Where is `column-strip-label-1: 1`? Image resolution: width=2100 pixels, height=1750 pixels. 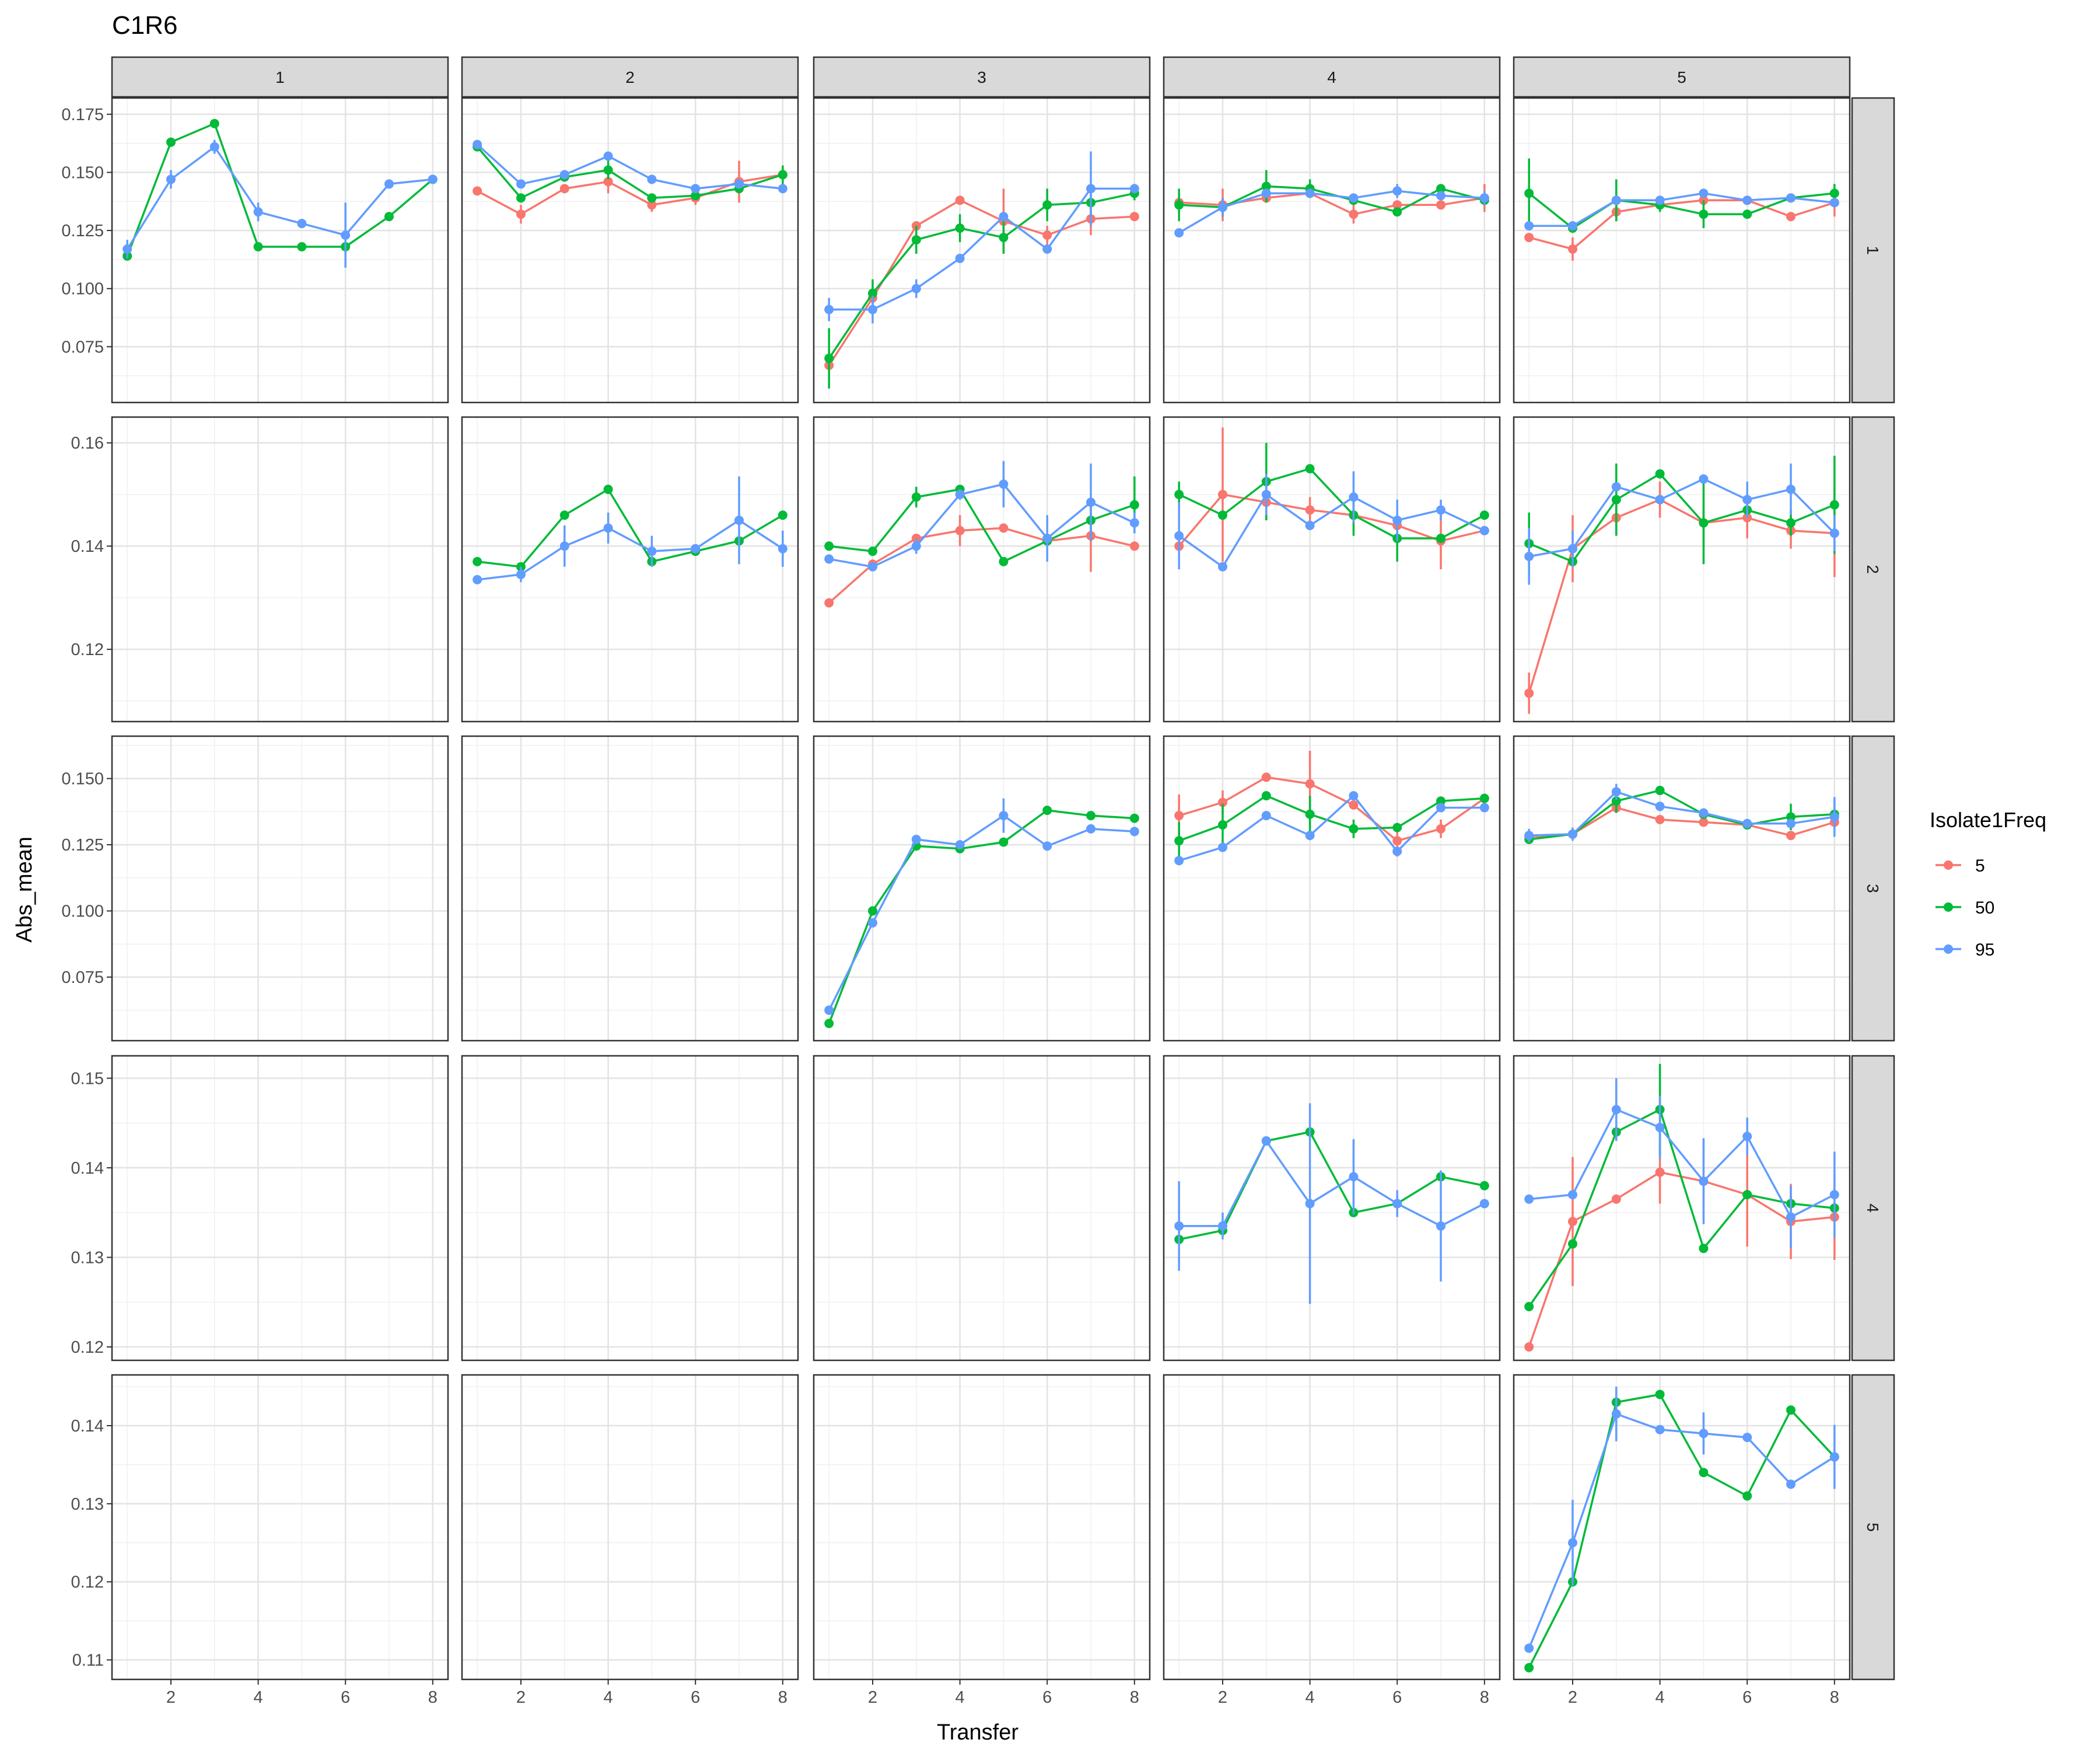
column-strip-label-1: 1 is located at coordinates (280, 77).